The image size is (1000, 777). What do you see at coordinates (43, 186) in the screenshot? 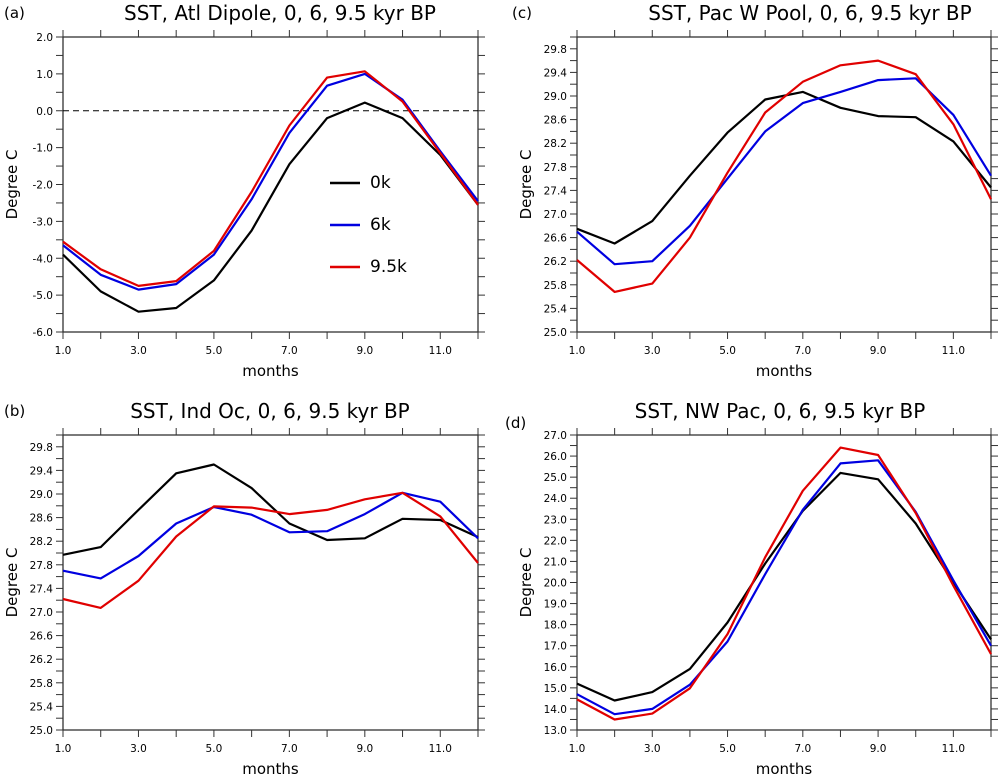
I see `y-tick-label: -2.0` at bounding box center [43, 186].